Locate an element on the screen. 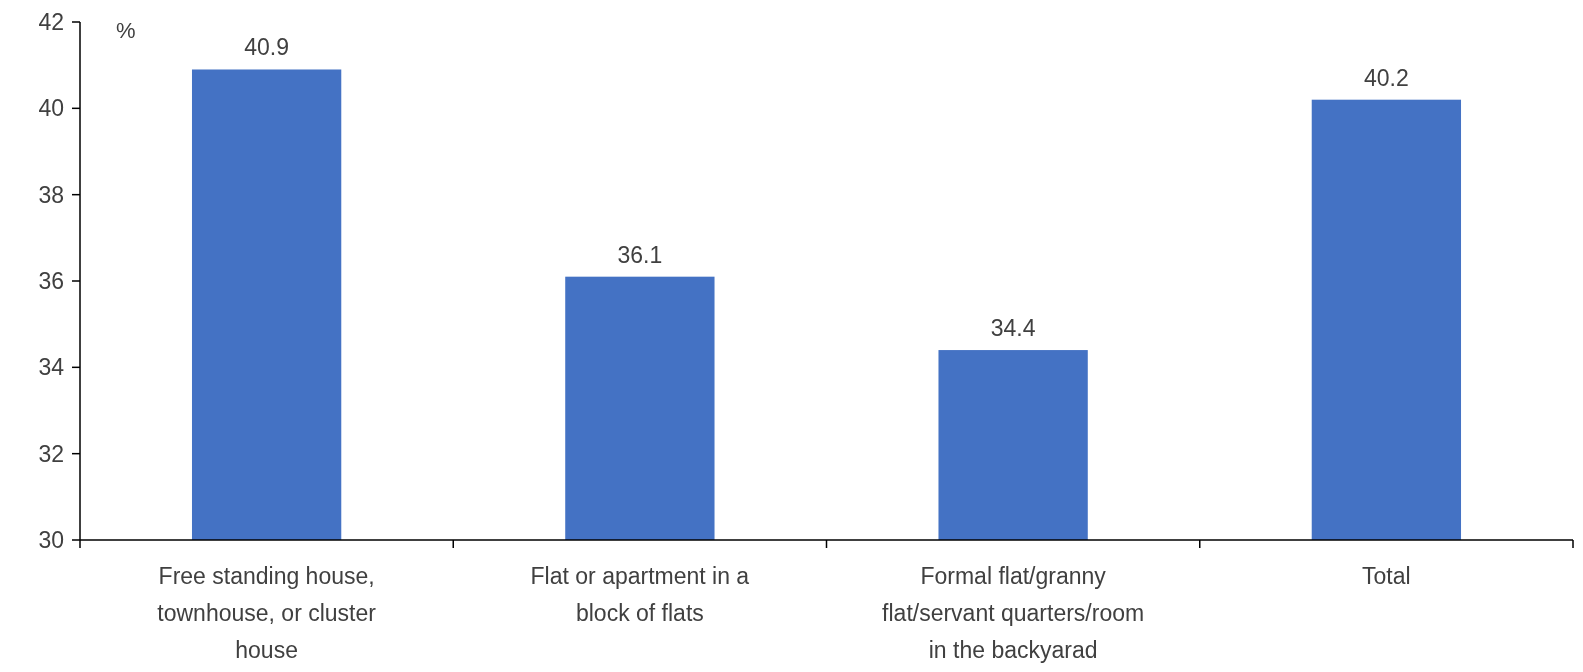 Image resolution: width=1583 pixels, height=672 pixels. x-tick-label: Flat or apartment in a block of flats is located at coordinates (640, 594).